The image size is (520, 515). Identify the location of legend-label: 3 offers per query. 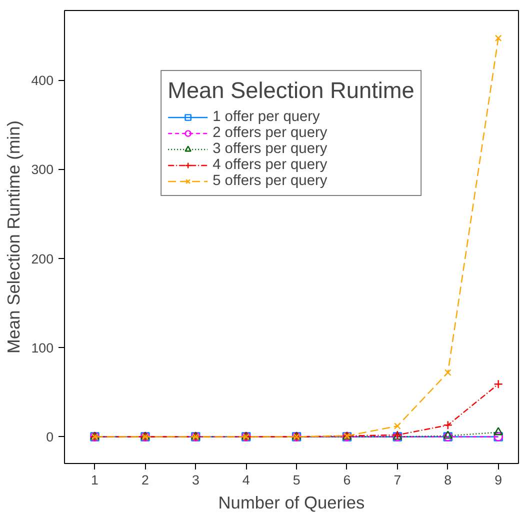
(270, 149).